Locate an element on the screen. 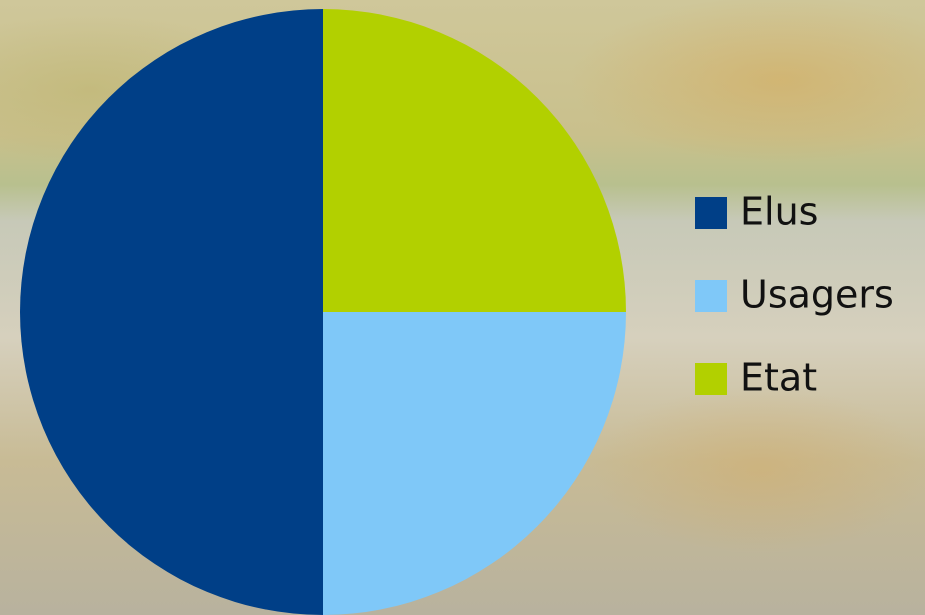 The width and height of the screenshot is (925, 615). legend-label: Etat is located at coordinates (778, 378).